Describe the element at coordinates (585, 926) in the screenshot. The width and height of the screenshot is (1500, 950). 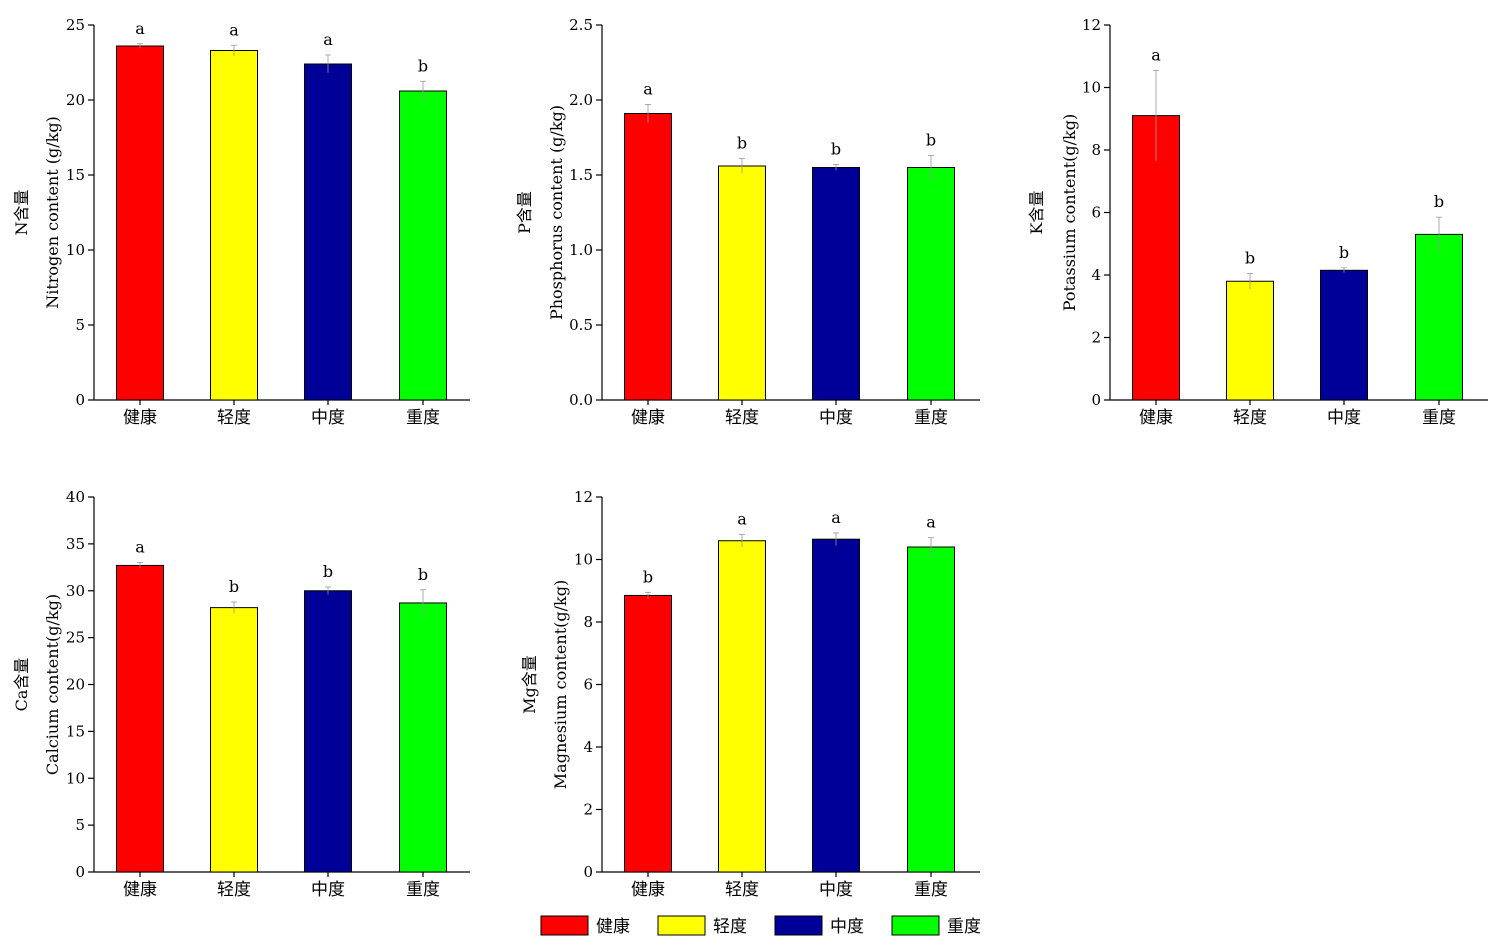
I see `legend-item: 健康` at that location.